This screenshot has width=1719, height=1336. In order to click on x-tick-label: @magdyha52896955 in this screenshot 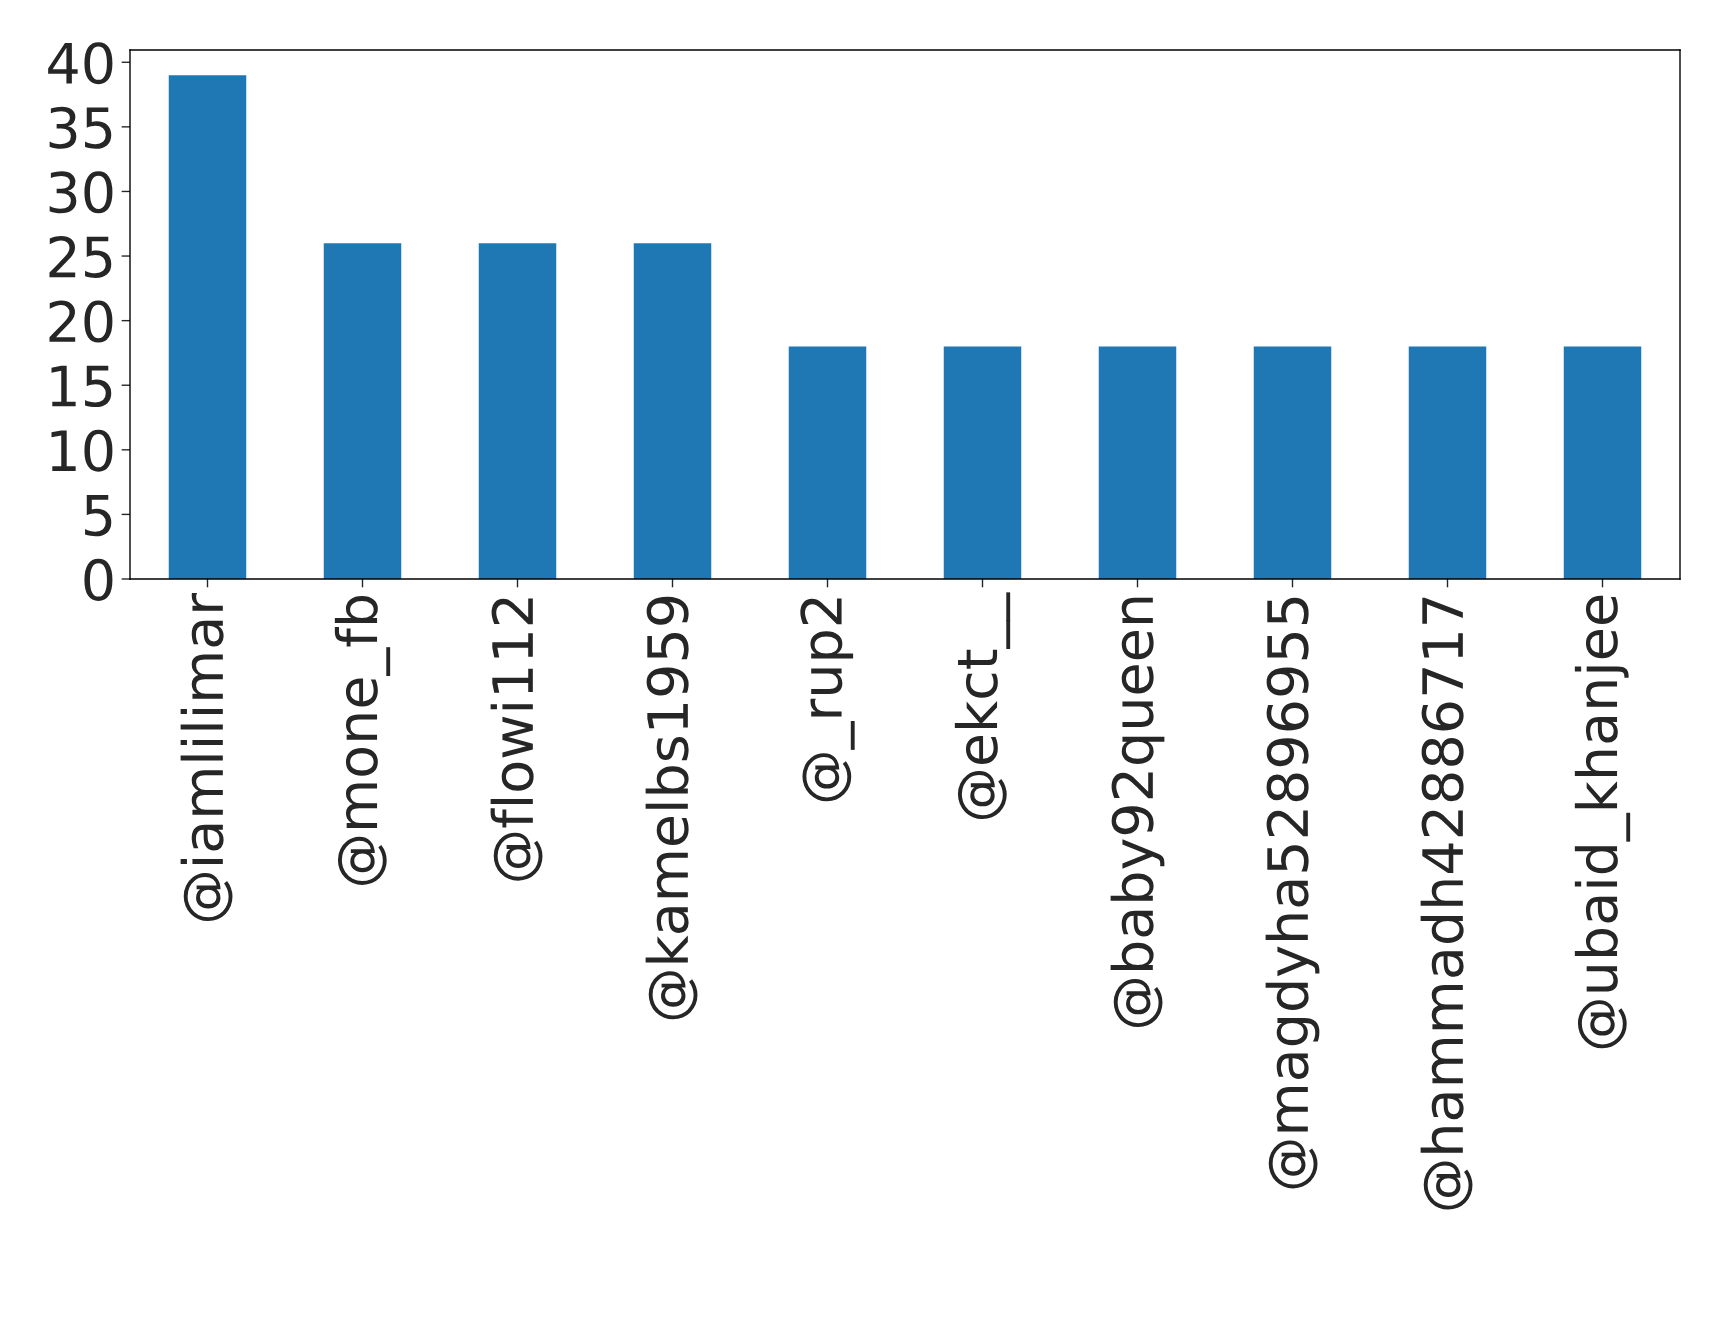, I will do `click(1292, 893)`.